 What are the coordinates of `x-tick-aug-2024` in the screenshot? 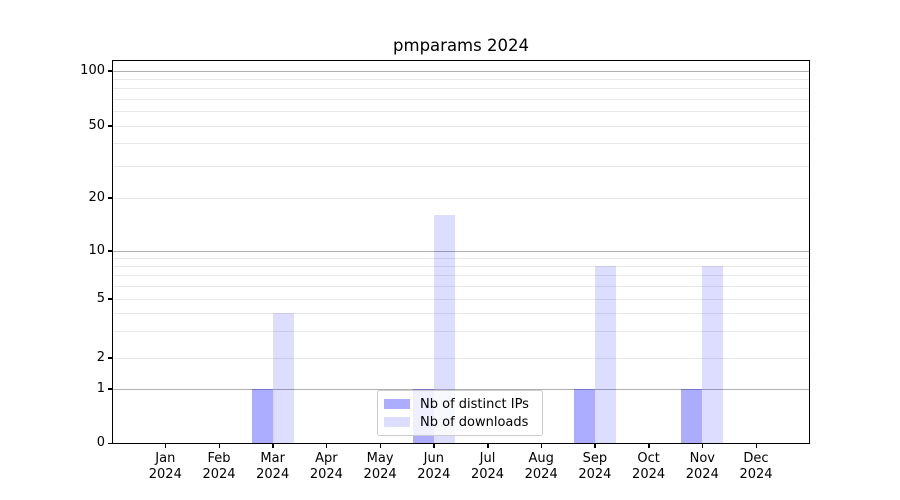 It's located at (541, 446).